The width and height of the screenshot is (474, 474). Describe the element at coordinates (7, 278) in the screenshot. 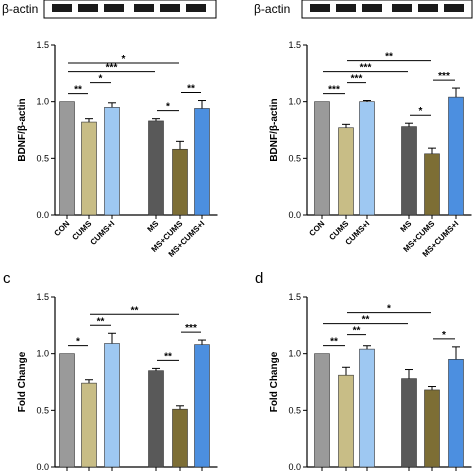

I see `panel-label: c` at that location.